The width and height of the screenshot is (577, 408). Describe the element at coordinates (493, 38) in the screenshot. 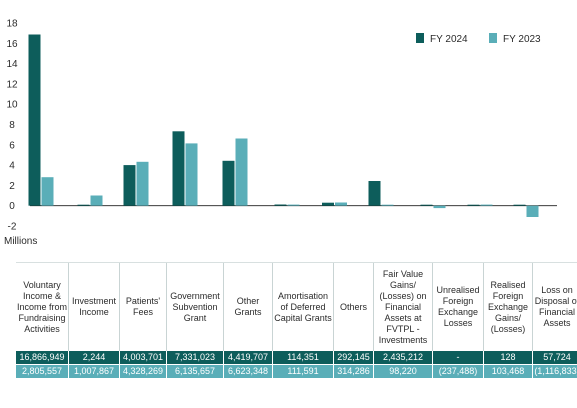

I see `legend-swatch-fy2023` at that location.